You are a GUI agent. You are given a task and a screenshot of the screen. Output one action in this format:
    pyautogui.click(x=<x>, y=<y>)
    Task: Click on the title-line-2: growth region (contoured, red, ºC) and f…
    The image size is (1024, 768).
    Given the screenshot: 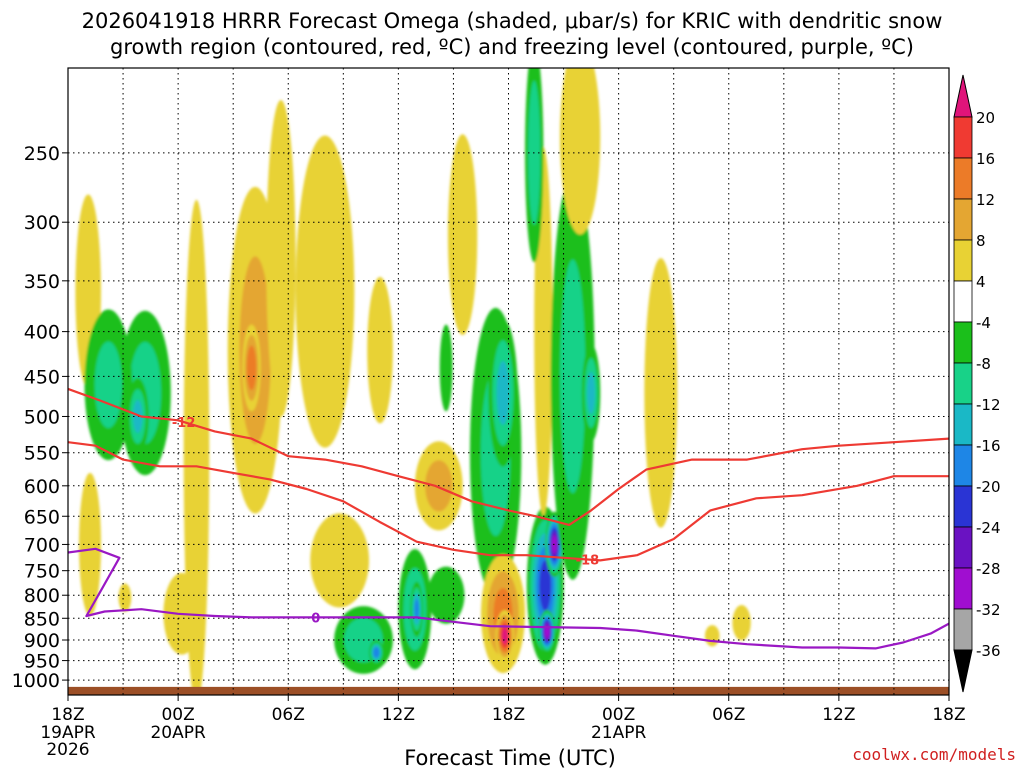 What is the action you would take?
    pyautogui.click(x=512, y=47)
    